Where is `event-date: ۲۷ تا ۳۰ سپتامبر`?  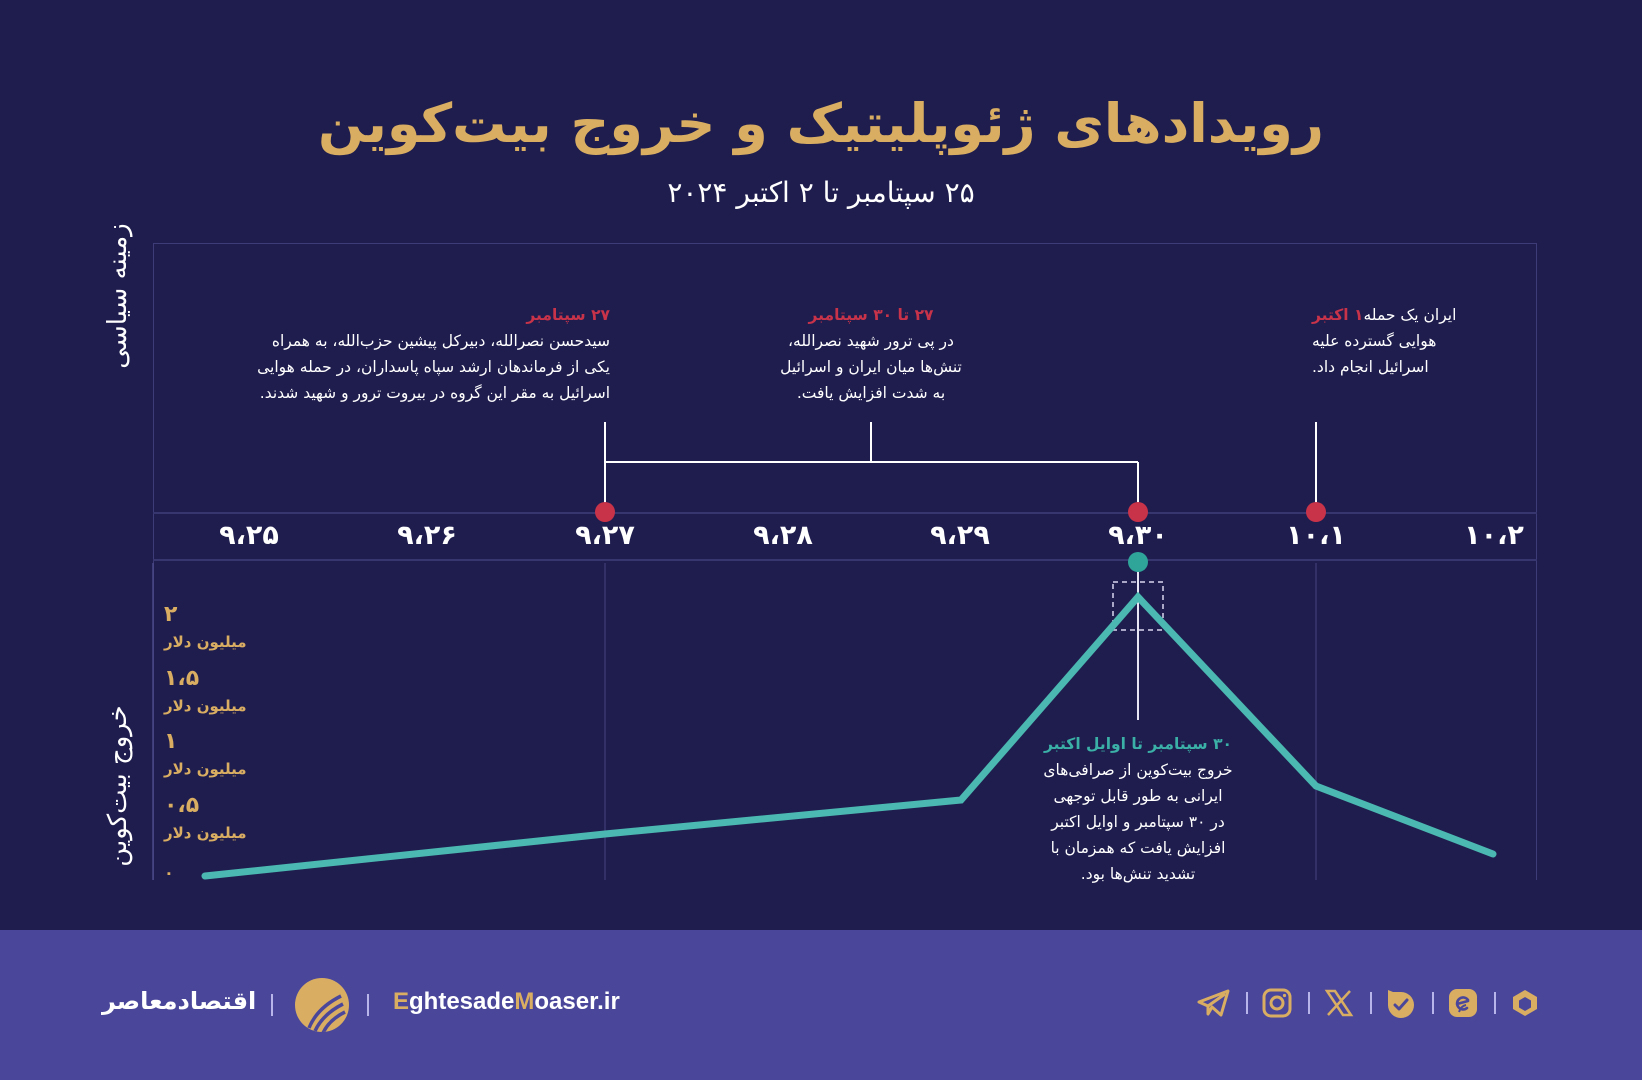 event-date: ۲۷ تا ۳۰ سپتامبر is located at coordinates (871, 315).